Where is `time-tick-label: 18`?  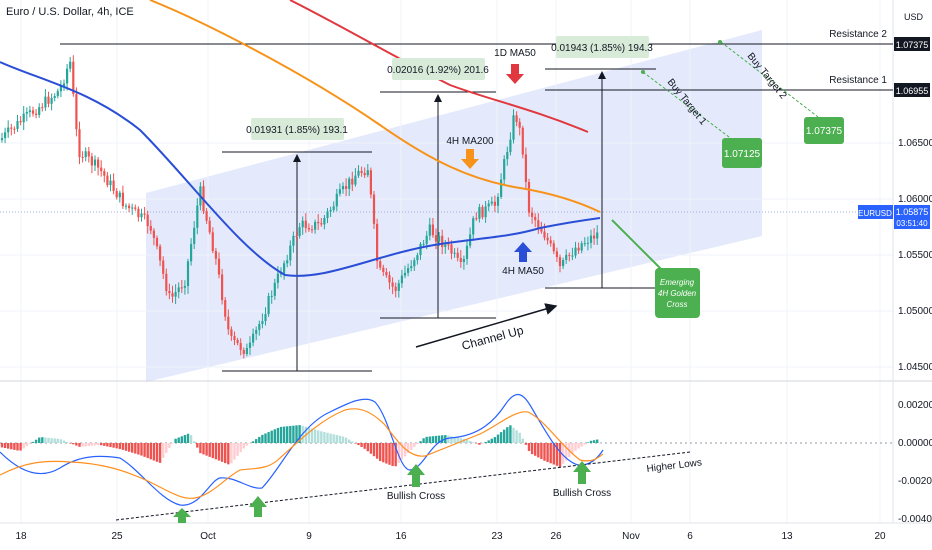
time-tick-label: 18 is located at coordinates (21, 536).